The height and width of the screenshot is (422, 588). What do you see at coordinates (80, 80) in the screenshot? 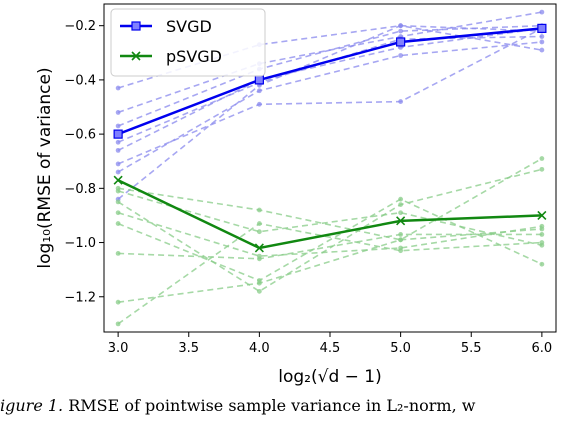
I see `y-tick-label: −0.4` at bounding box center [80, 80].